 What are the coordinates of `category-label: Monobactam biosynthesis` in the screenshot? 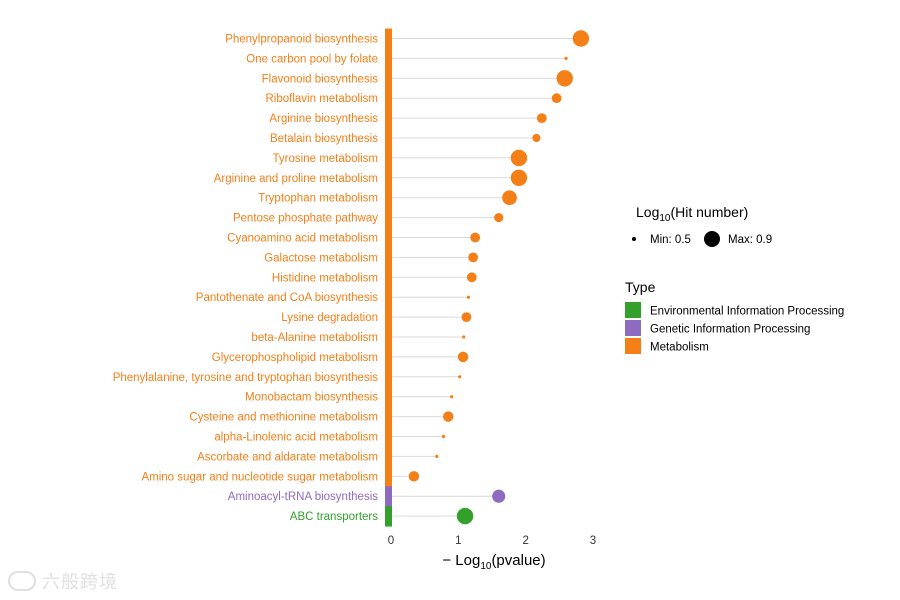 It's located at (311, 398).